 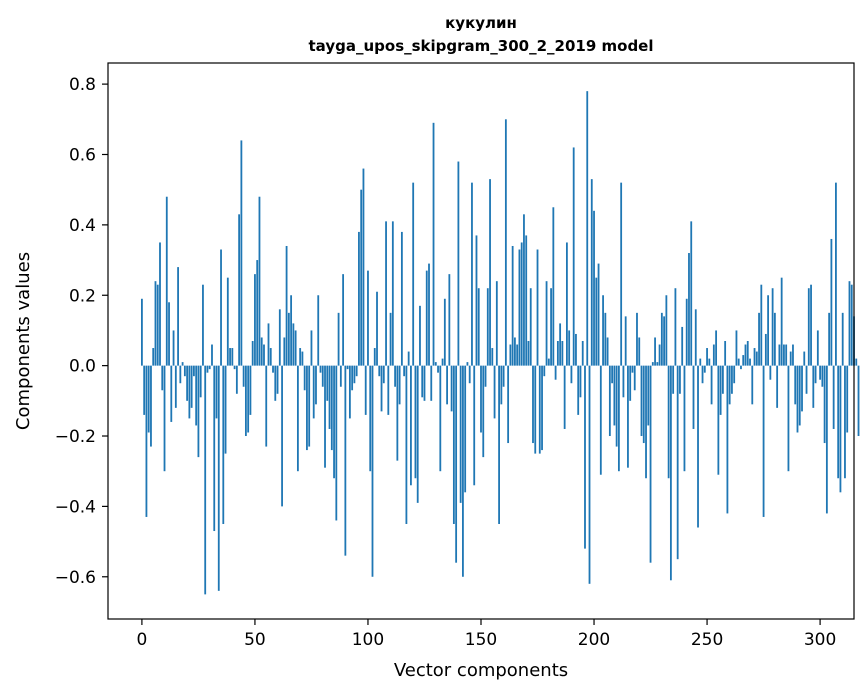 I want to click on y-tick-label: 0.4, so click(x=82, y=226).